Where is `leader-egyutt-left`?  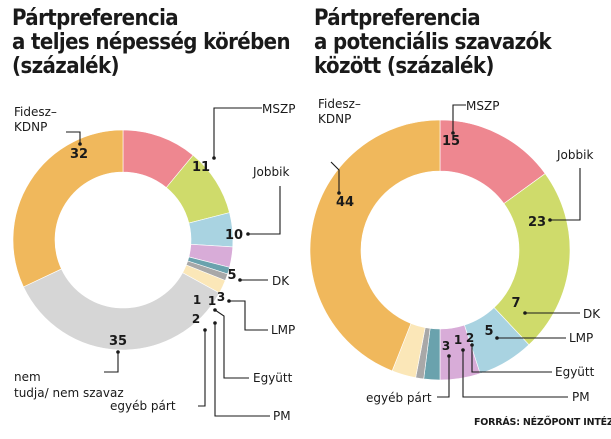 leader-egyutt-left is located at coordinates (231, 344).